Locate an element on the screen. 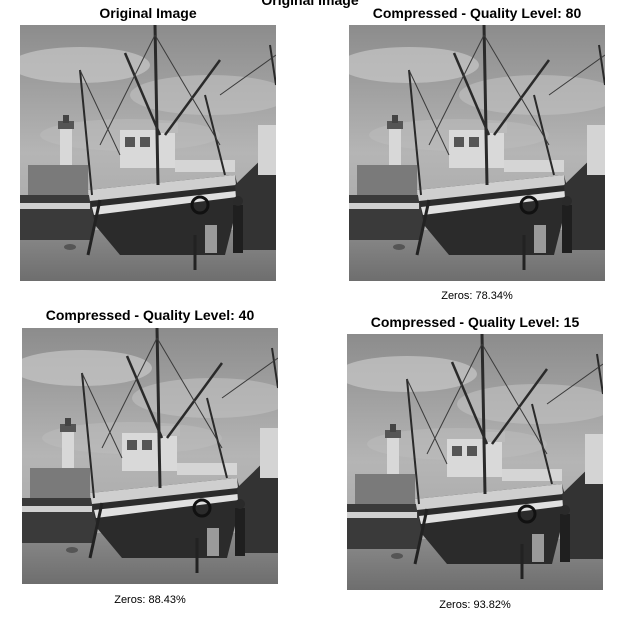  figure-title: Original Image is located at coordinates (310, 4).